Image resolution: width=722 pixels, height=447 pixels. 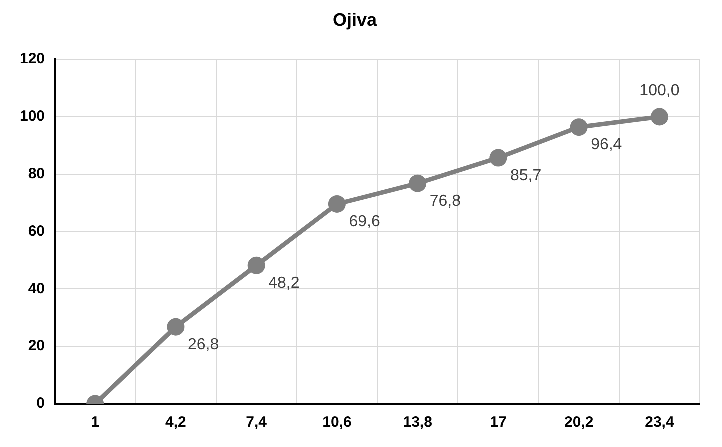 I want to click on x-tick-label: 1, so click(x=95, y=423).